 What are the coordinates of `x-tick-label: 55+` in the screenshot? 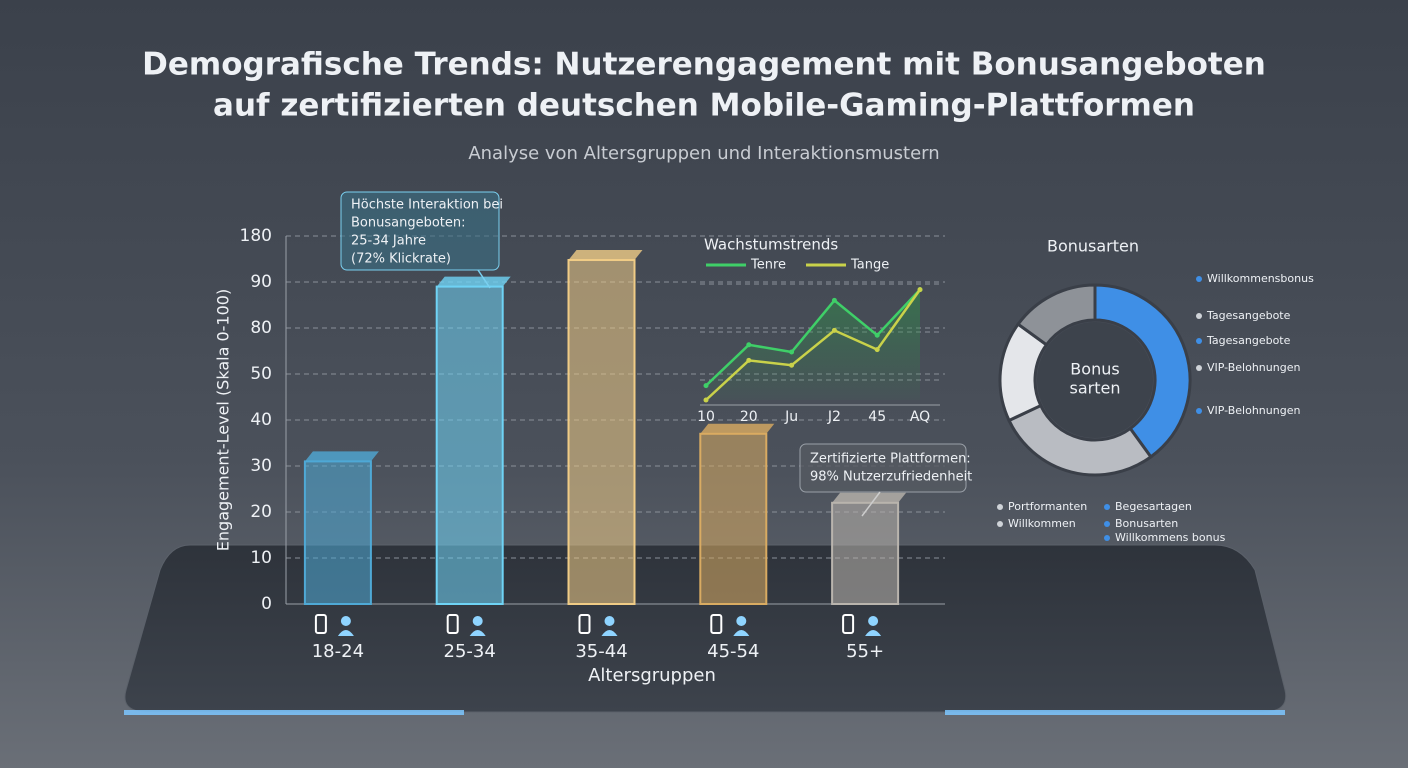 It's located at (865, 651).